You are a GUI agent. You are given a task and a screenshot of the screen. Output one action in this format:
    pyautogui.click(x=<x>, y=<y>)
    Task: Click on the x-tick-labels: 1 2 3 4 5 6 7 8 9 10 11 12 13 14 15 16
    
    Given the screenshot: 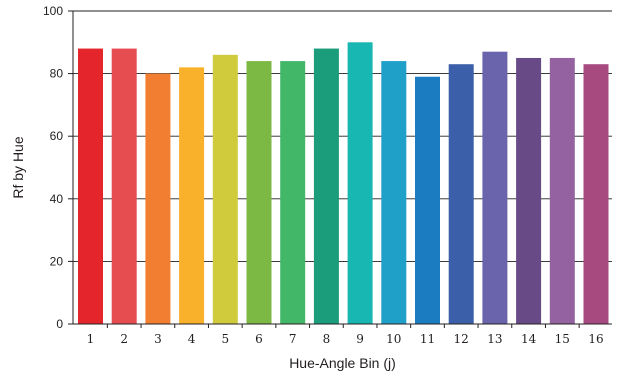 What is the action you would take?
    pyautogui.click(x=345, y=335)
    